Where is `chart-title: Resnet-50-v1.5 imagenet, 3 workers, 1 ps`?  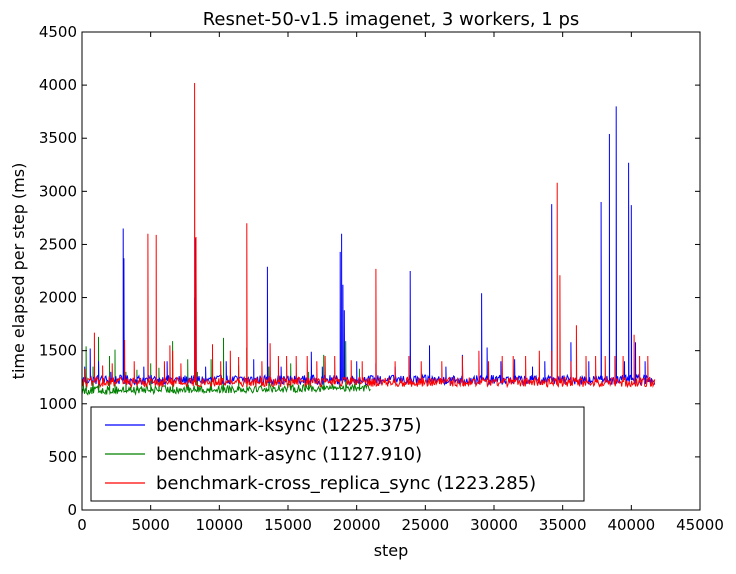
chart-title: Resnet-50-v1.5 imagenet, 3 workers, 1 ps is located at coordinates (391, 19).